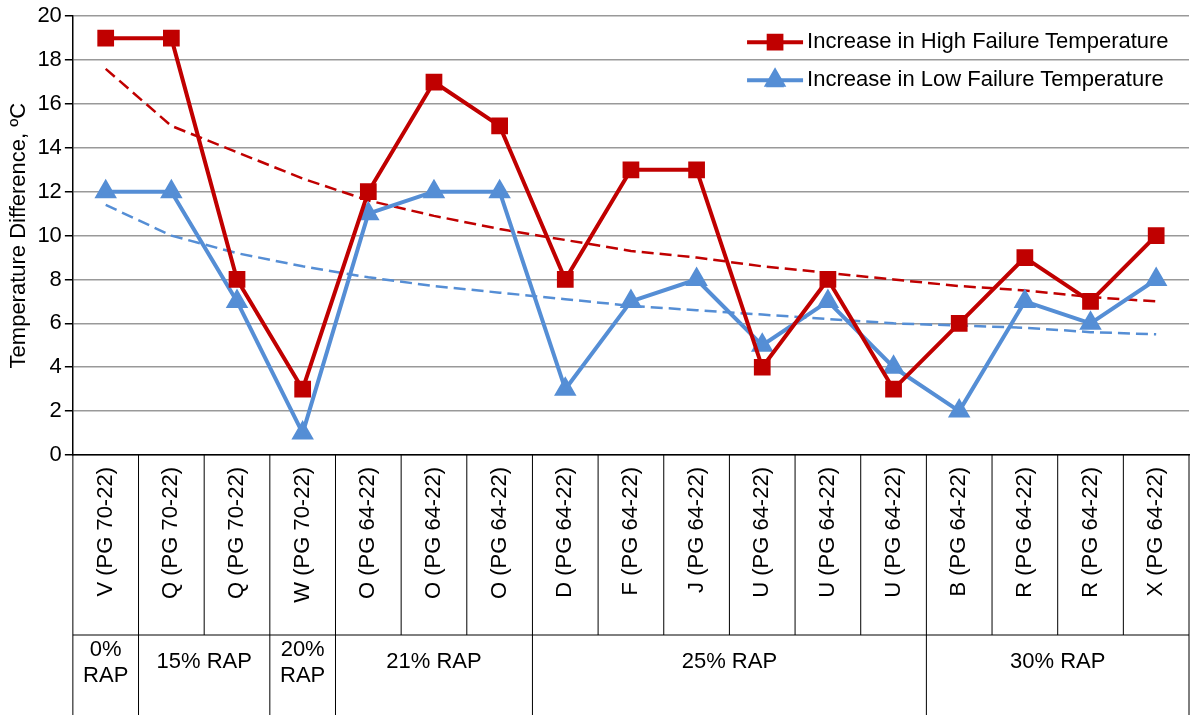 This screenshot has width=1202, height=715. I want to click on legend-label: Increase in Low Failure Temperature, so click(985, 79).